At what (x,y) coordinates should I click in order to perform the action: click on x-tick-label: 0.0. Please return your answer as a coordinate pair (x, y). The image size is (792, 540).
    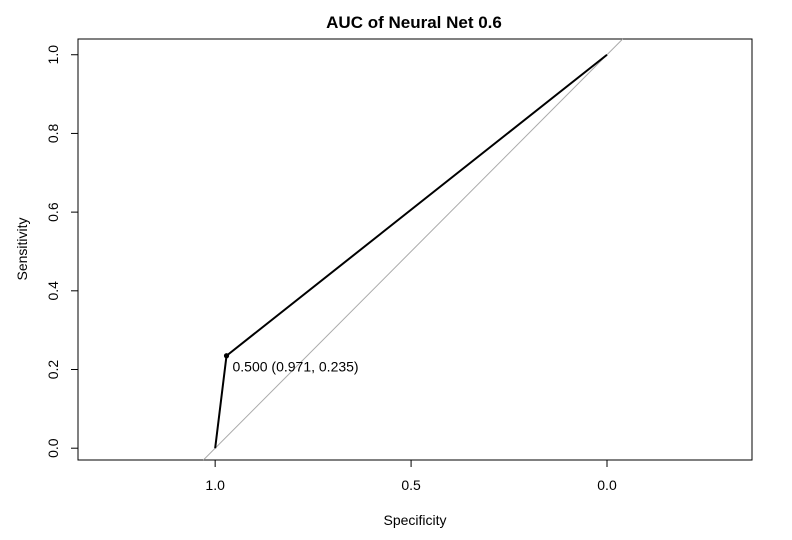
    Looking at the image, I should click on (607, 485).